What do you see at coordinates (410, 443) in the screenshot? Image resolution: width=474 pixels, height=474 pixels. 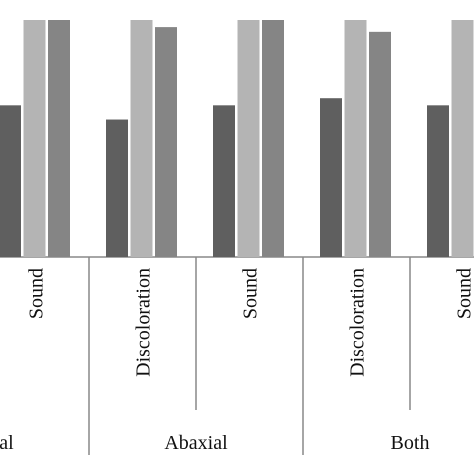 I see `group-label: Both` at bounding box center [410, 443].